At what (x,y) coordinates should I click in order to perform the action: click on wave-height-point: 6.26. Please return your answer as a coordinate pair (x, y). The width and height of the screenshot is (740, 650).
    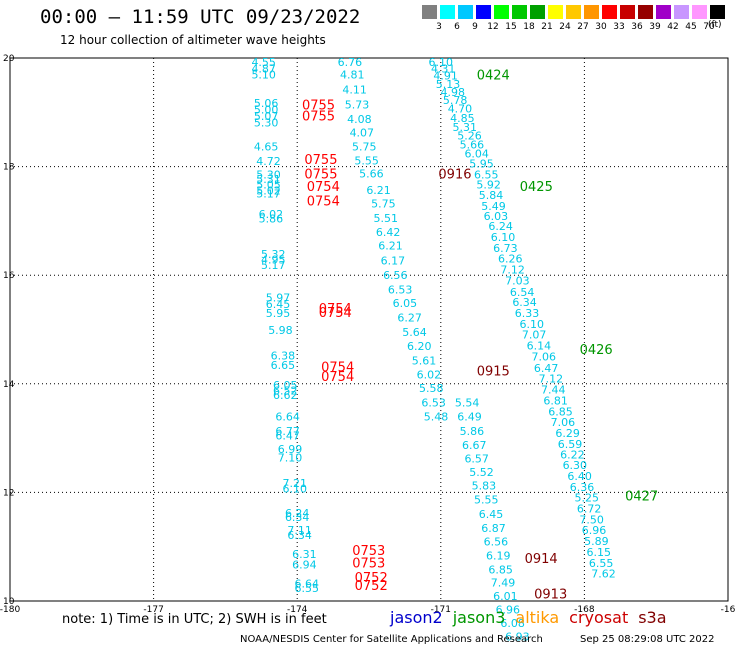
    Looking at the image, I should click on (510, 259).